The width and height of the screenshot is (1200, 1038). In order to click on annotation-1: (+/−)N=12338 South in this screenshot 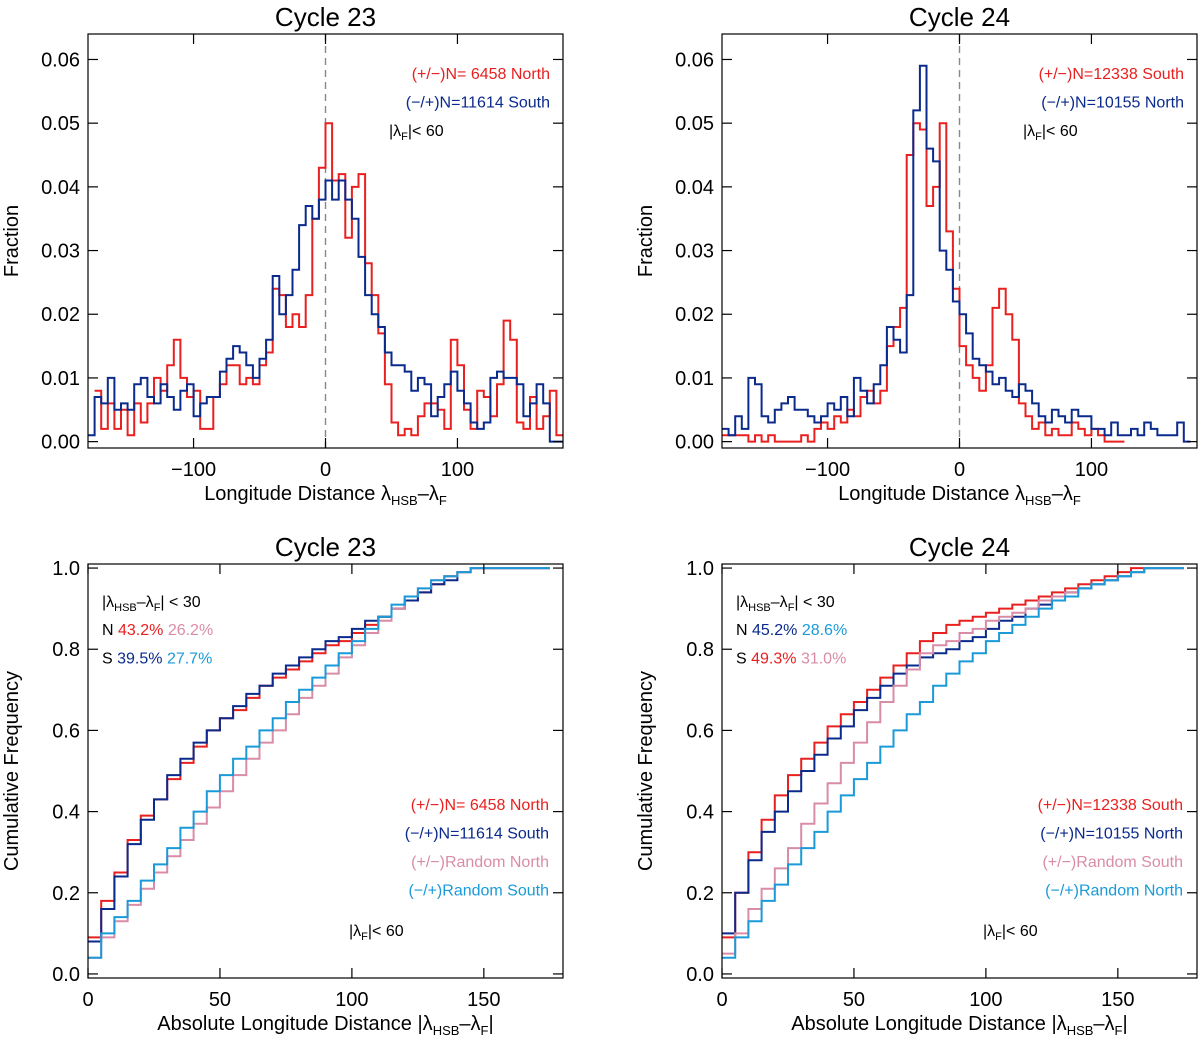, I will do `click(1111, 74)`.